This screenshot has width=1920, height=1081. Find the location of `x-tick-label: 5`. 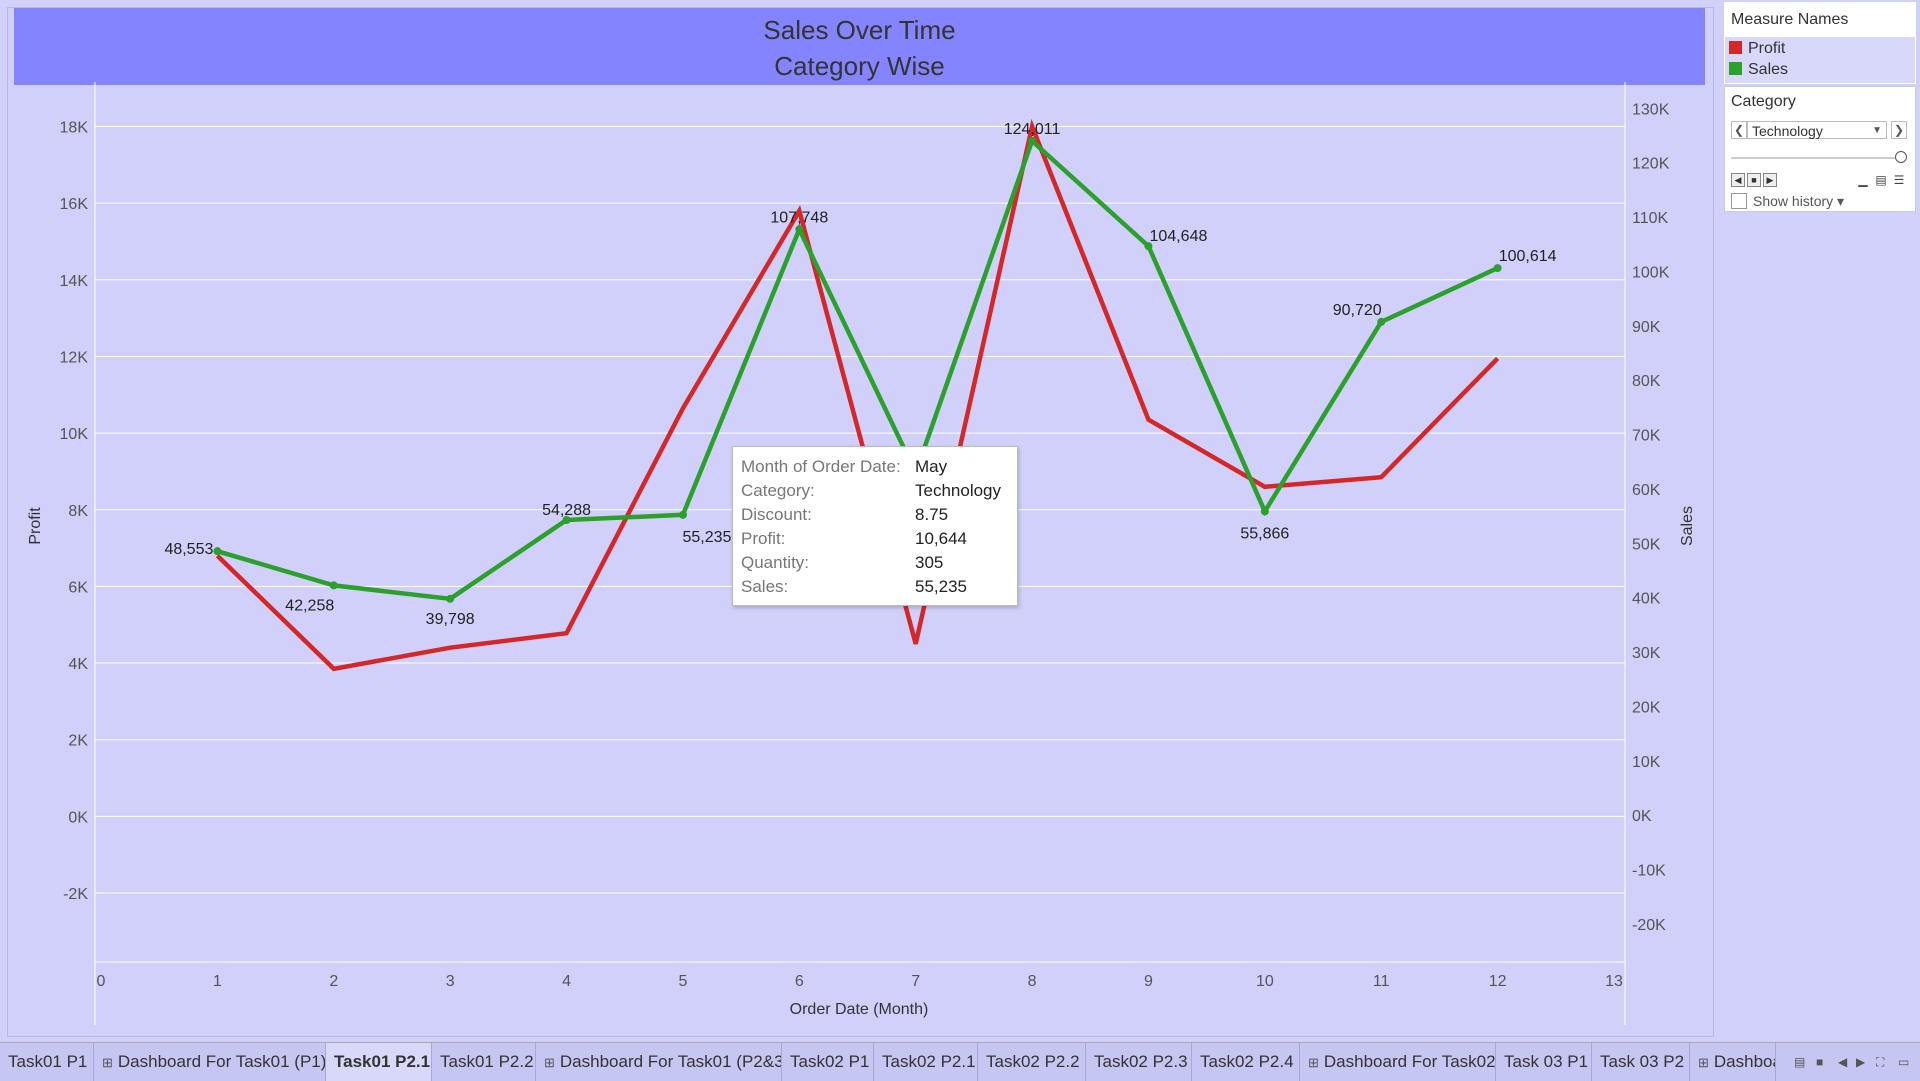

x-tick-label: 5 is located at coordinates (682, 981).